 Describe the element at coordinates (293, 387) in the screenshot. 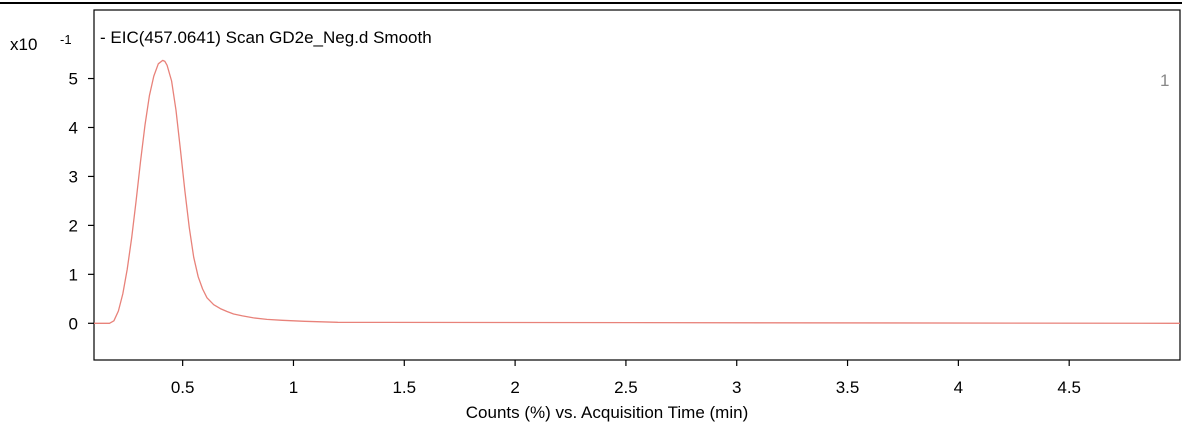

I see `x-tick-label: 1` at that location.